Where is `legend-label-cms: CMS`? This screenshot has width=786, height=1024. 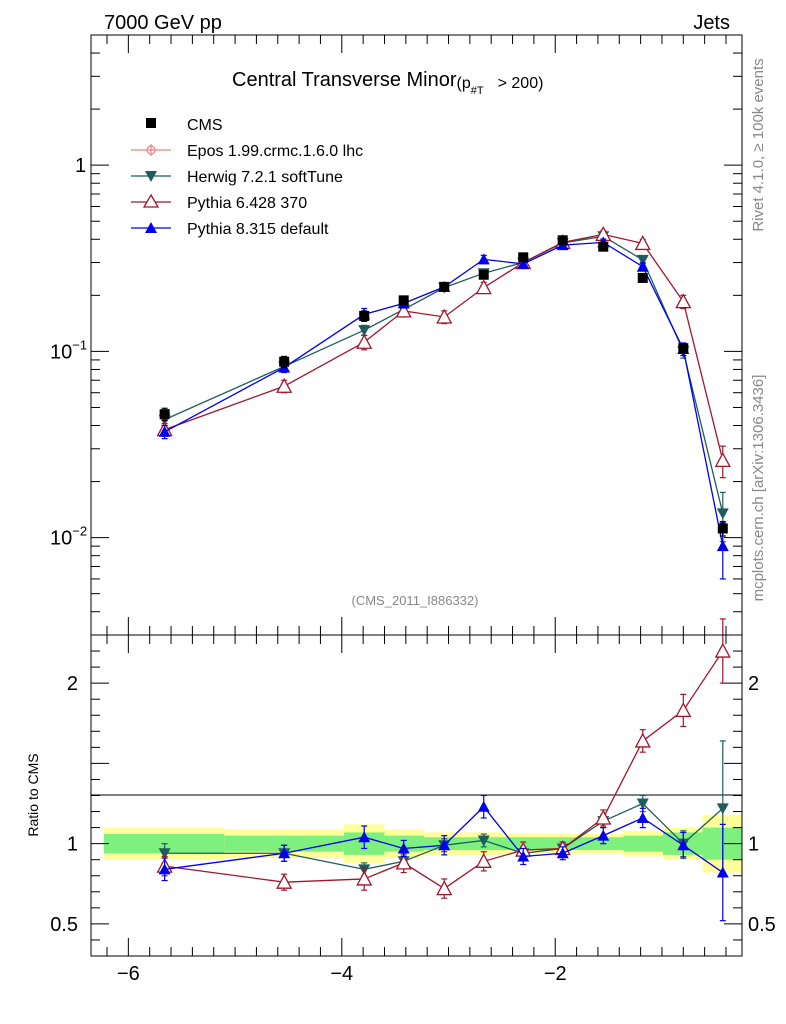 legend-label-cms: CMS is located at coordinates (205, 125).